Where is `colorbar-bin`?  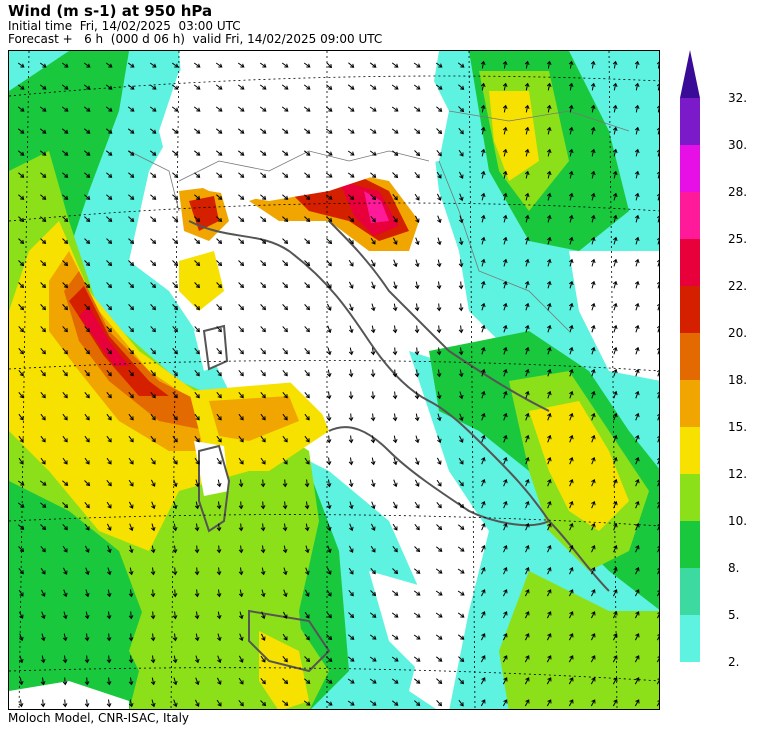
colorbar-bin is located at coordinates (690, 638).